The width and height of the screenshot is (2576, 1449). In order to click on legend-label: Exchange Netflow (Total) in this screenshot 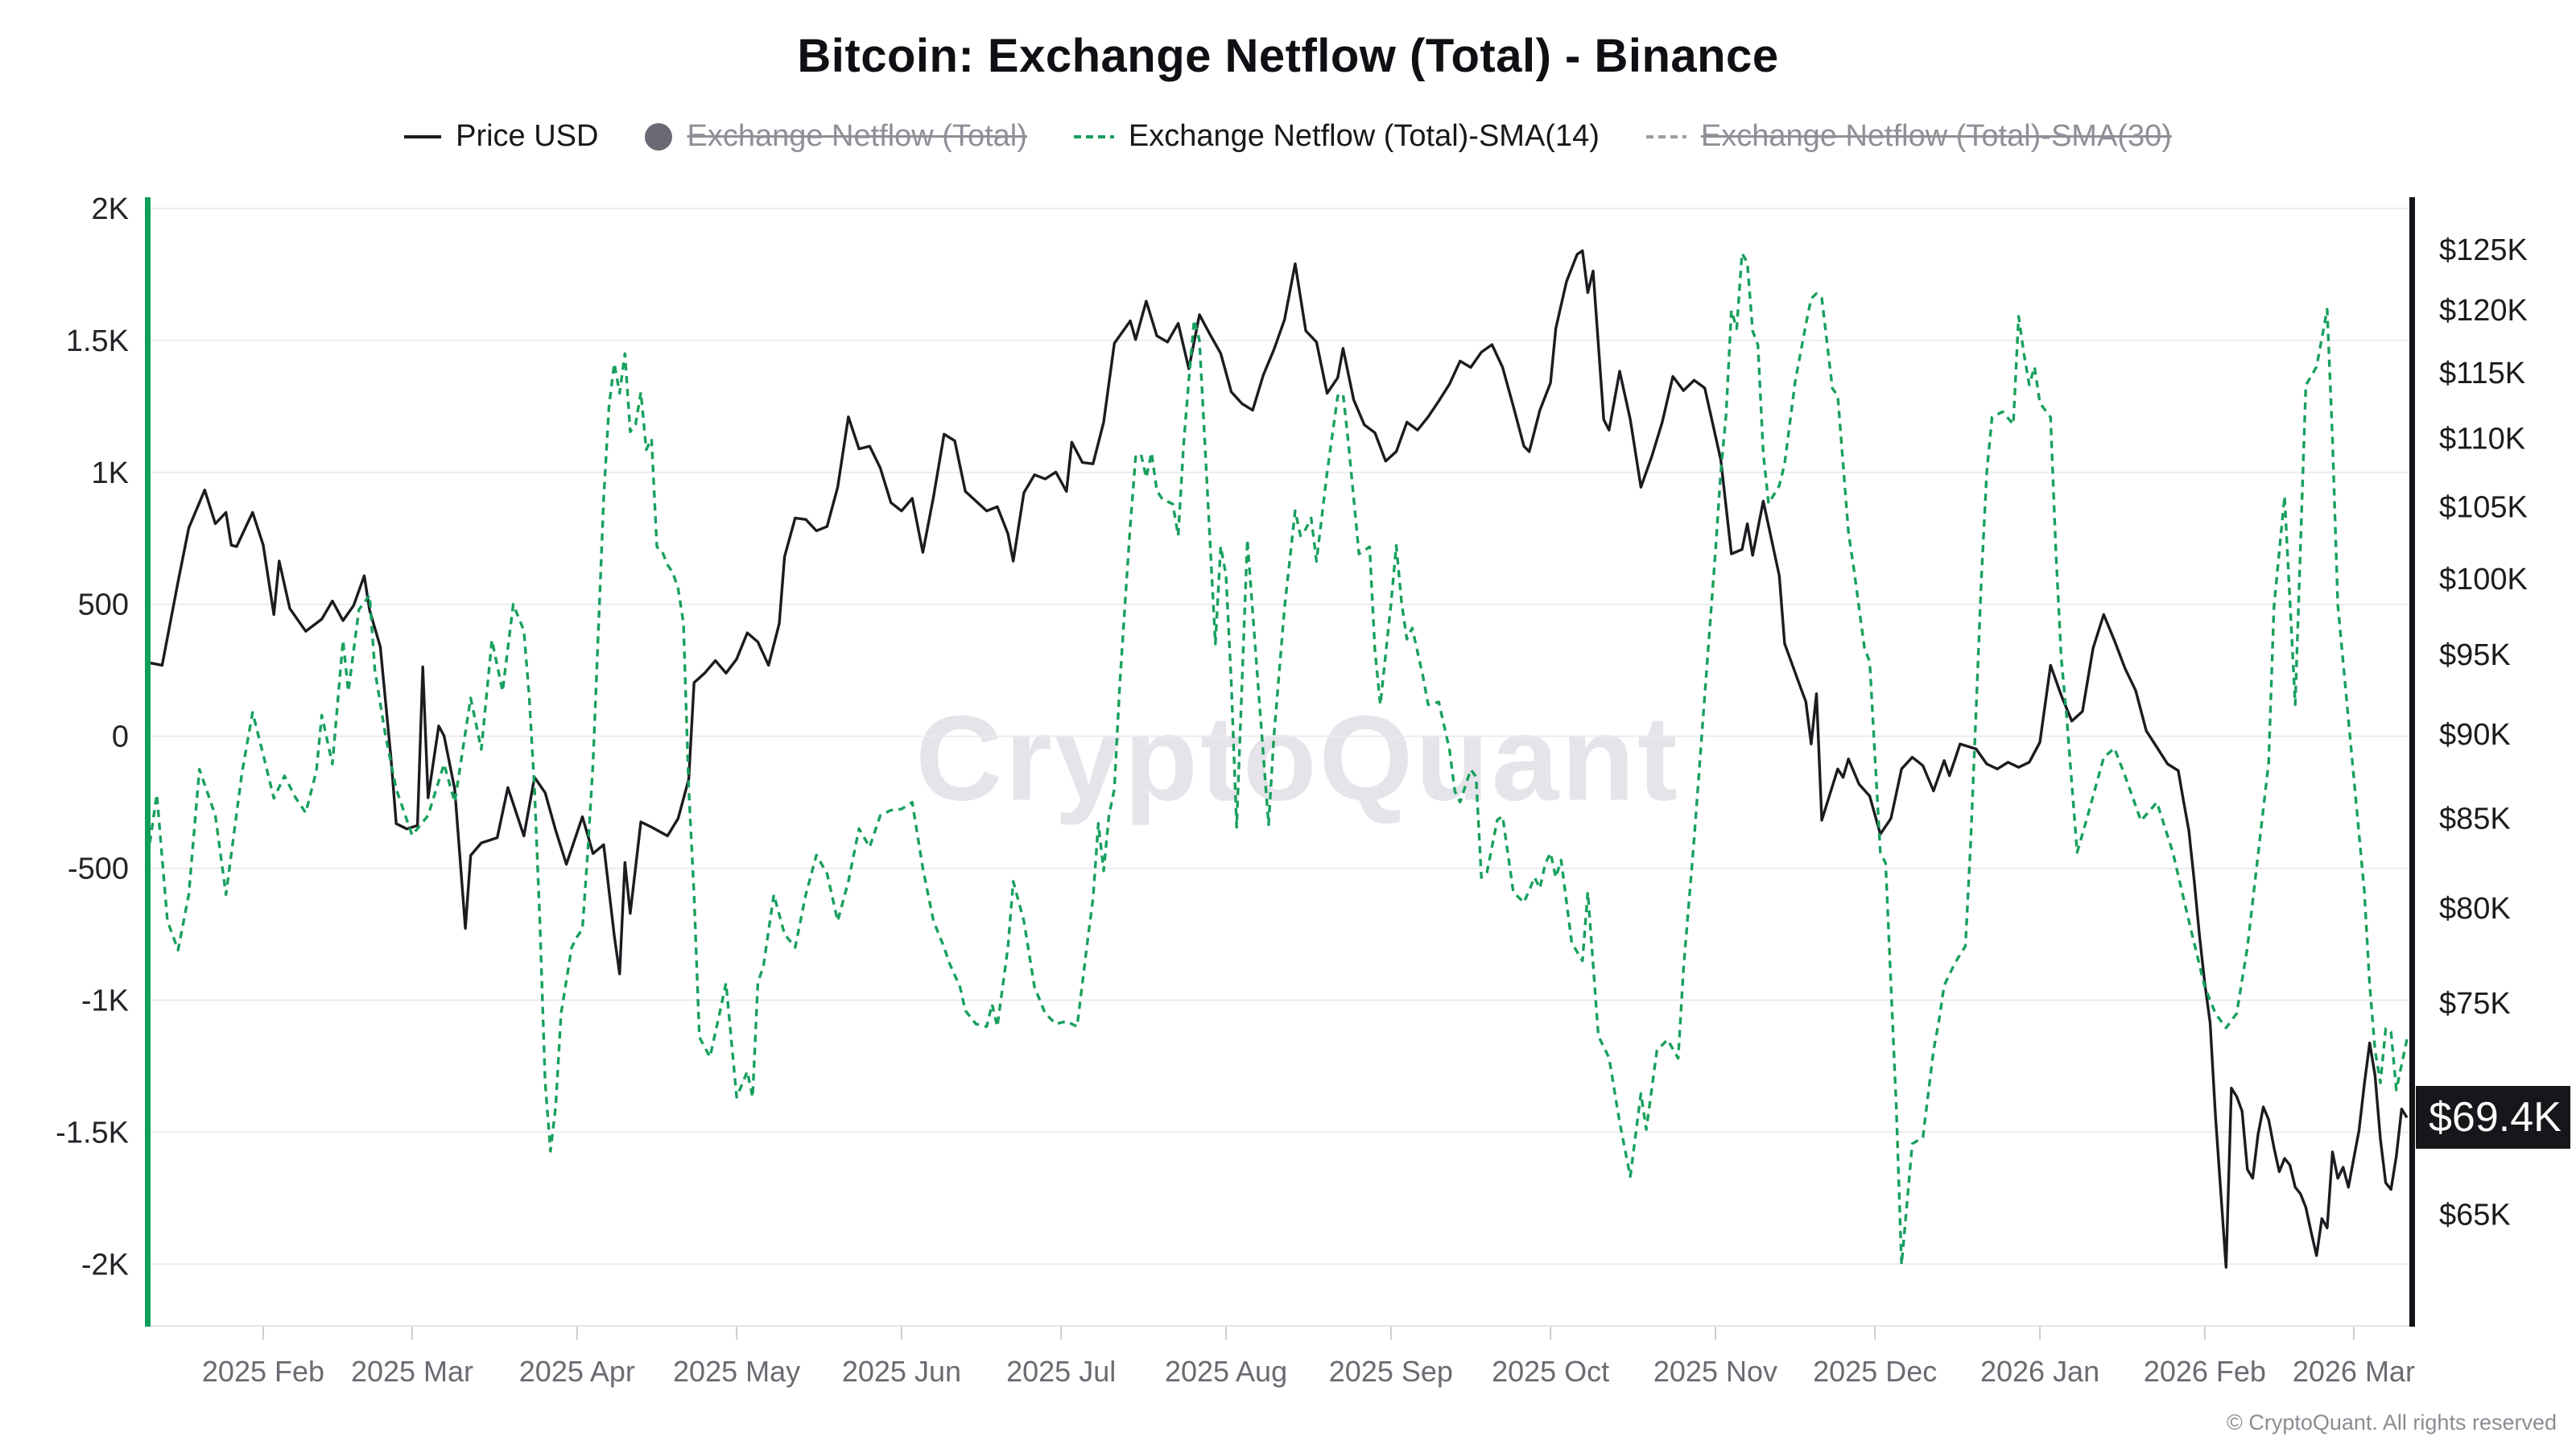, I will do `click(857, 136)`.